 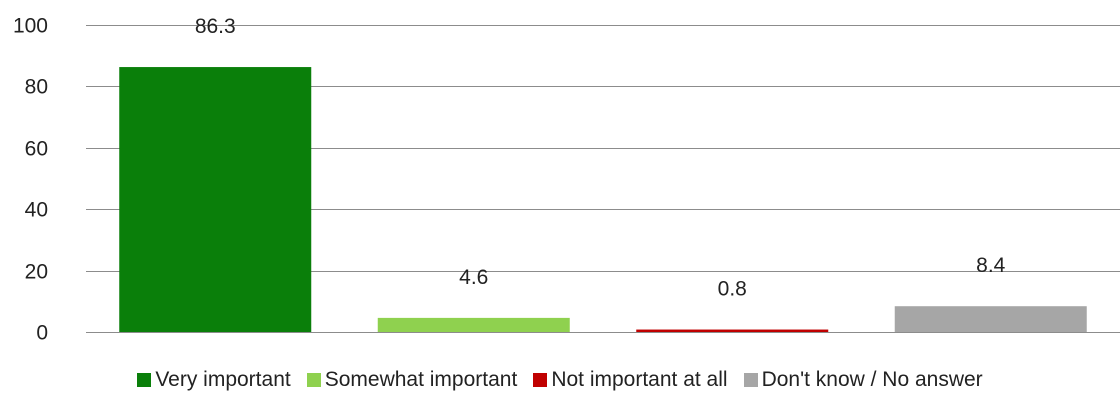 I want to click on y-tick-label: 80, so click(x=36, y=87).